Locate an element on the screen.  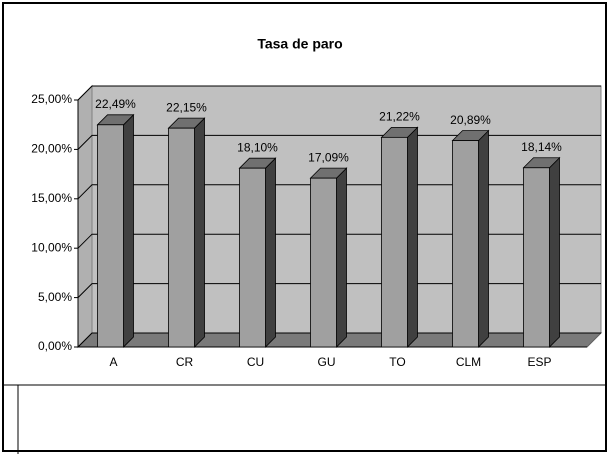
value-label: 21,22% is located at coordinates (399, 117).